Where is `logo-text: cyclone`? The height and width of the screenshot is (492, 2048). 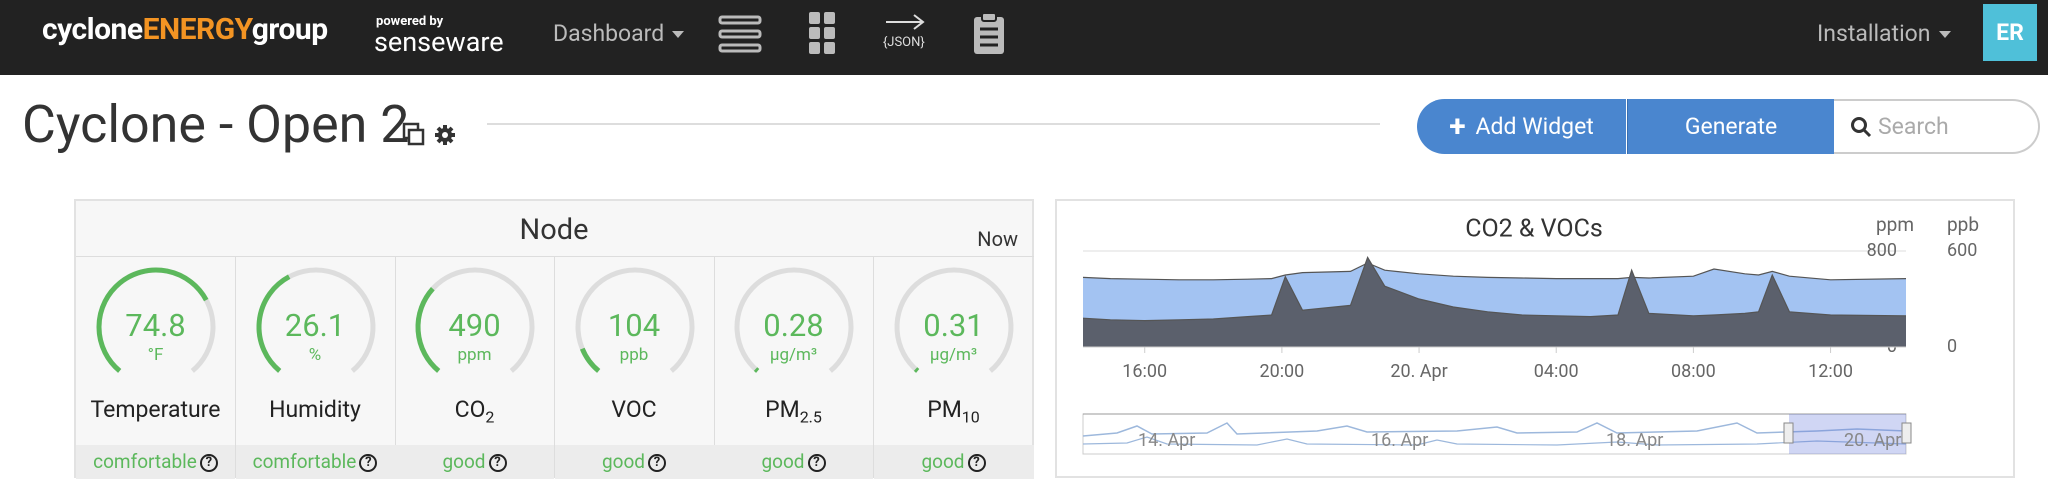 logo-text: cyclone is located at coordinates (92, 29).